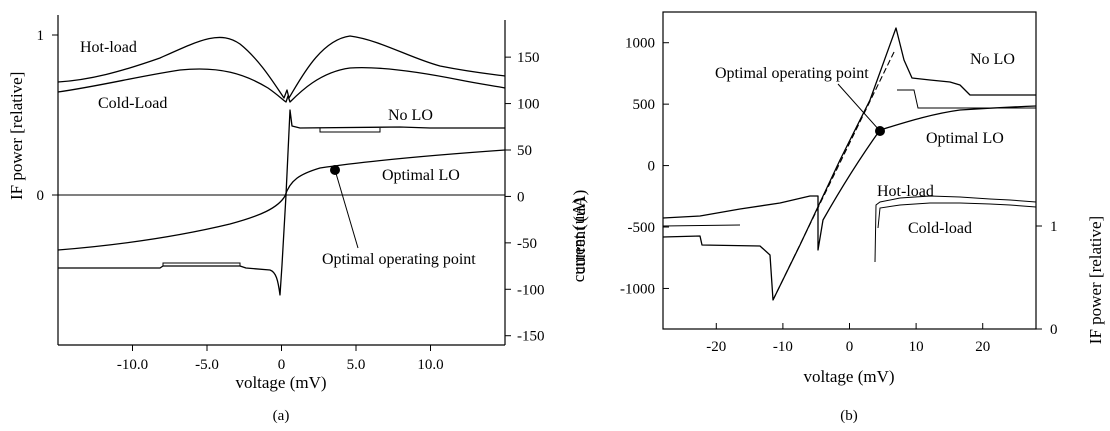  What do you see at coordinates (848, 376) in the screenshot?
I see `b-x-axis-label: voltage (mV)` at bounding box center [848, 376].